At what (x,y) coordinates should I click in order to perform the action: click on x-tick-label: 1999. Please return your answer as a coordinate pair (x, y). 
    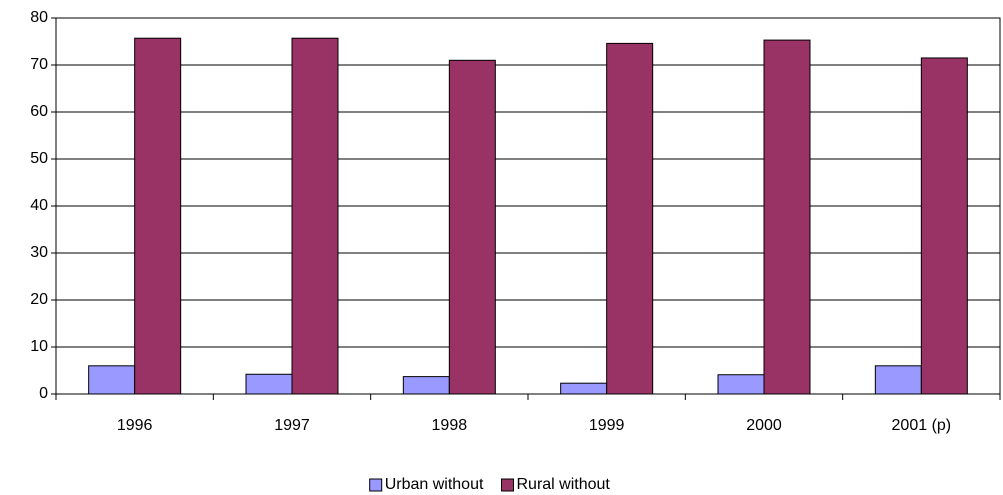
    Looking at the image, I should click on (607, 425).